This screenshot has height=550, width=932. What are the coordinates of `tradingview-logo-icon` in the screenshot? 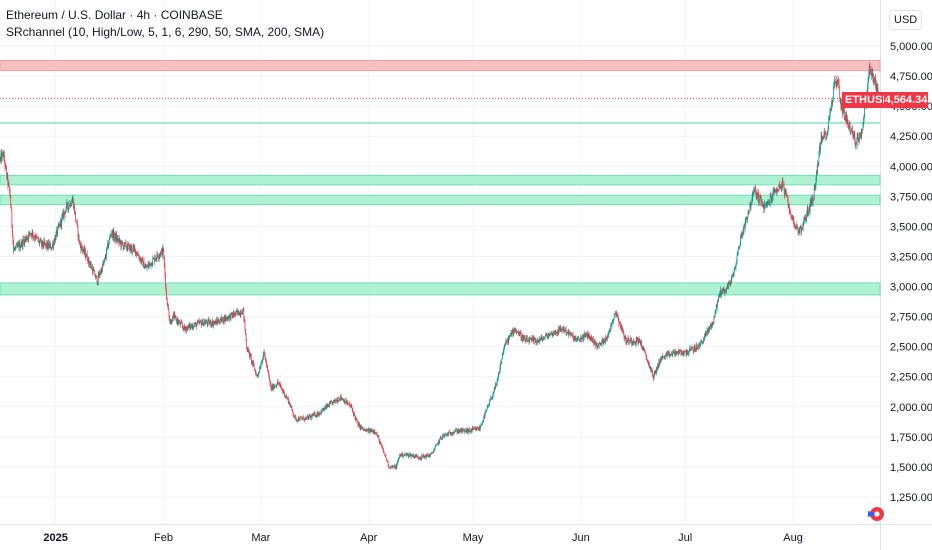 It's located at (875, 514).